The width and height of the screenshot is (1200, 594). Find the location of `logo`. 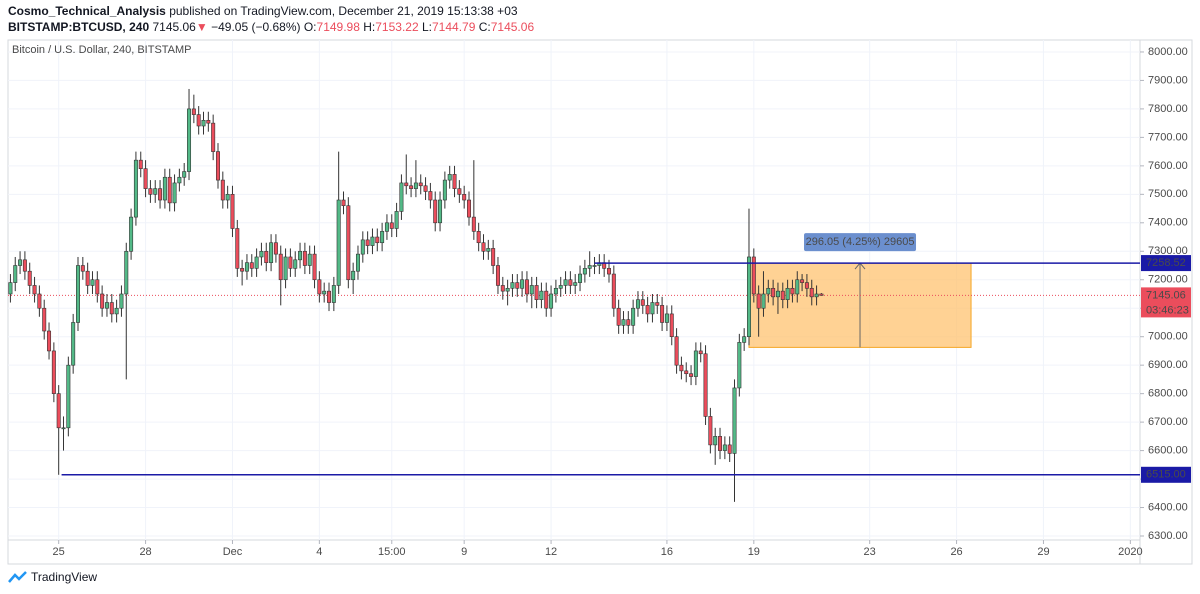

logo is located at coordinates (17, 577).